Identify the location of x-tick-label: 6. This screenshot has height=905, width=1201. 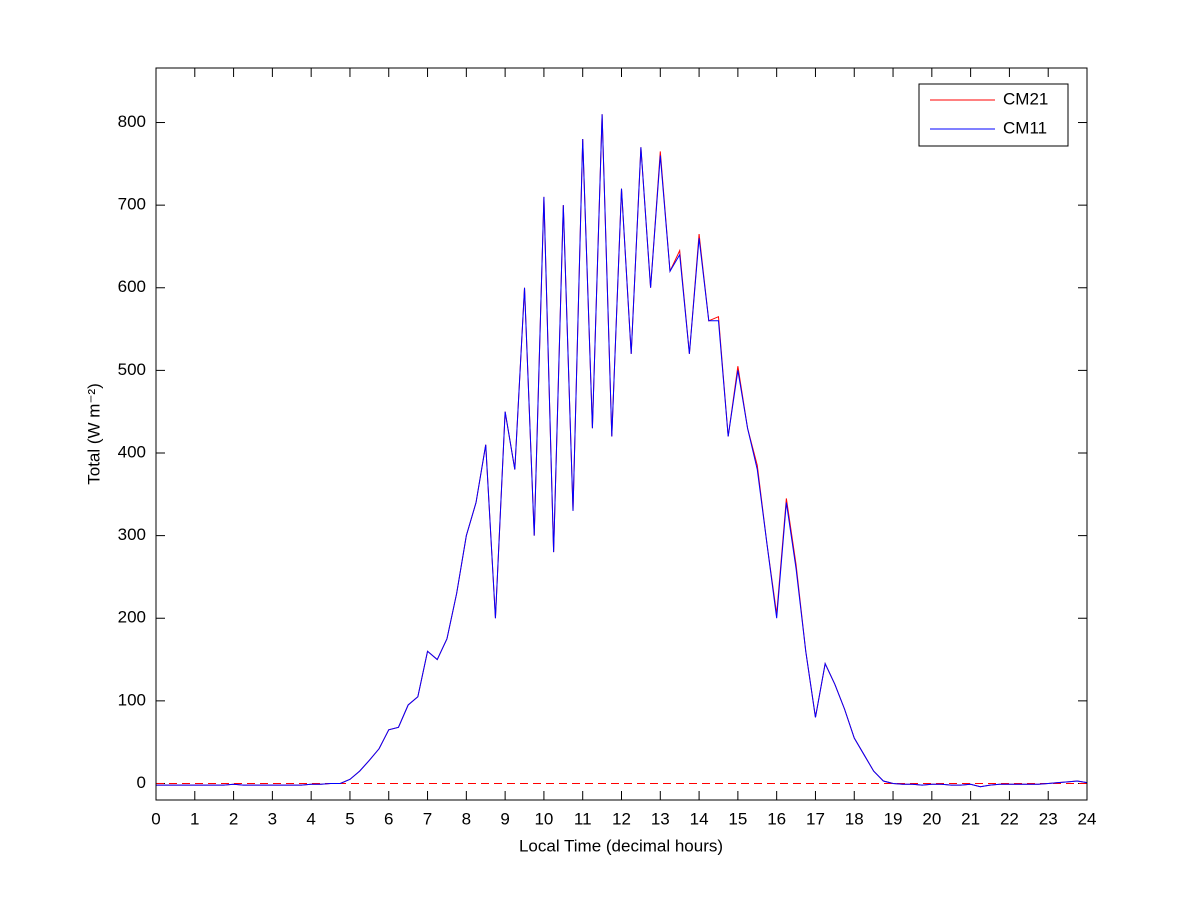
(388, 818).